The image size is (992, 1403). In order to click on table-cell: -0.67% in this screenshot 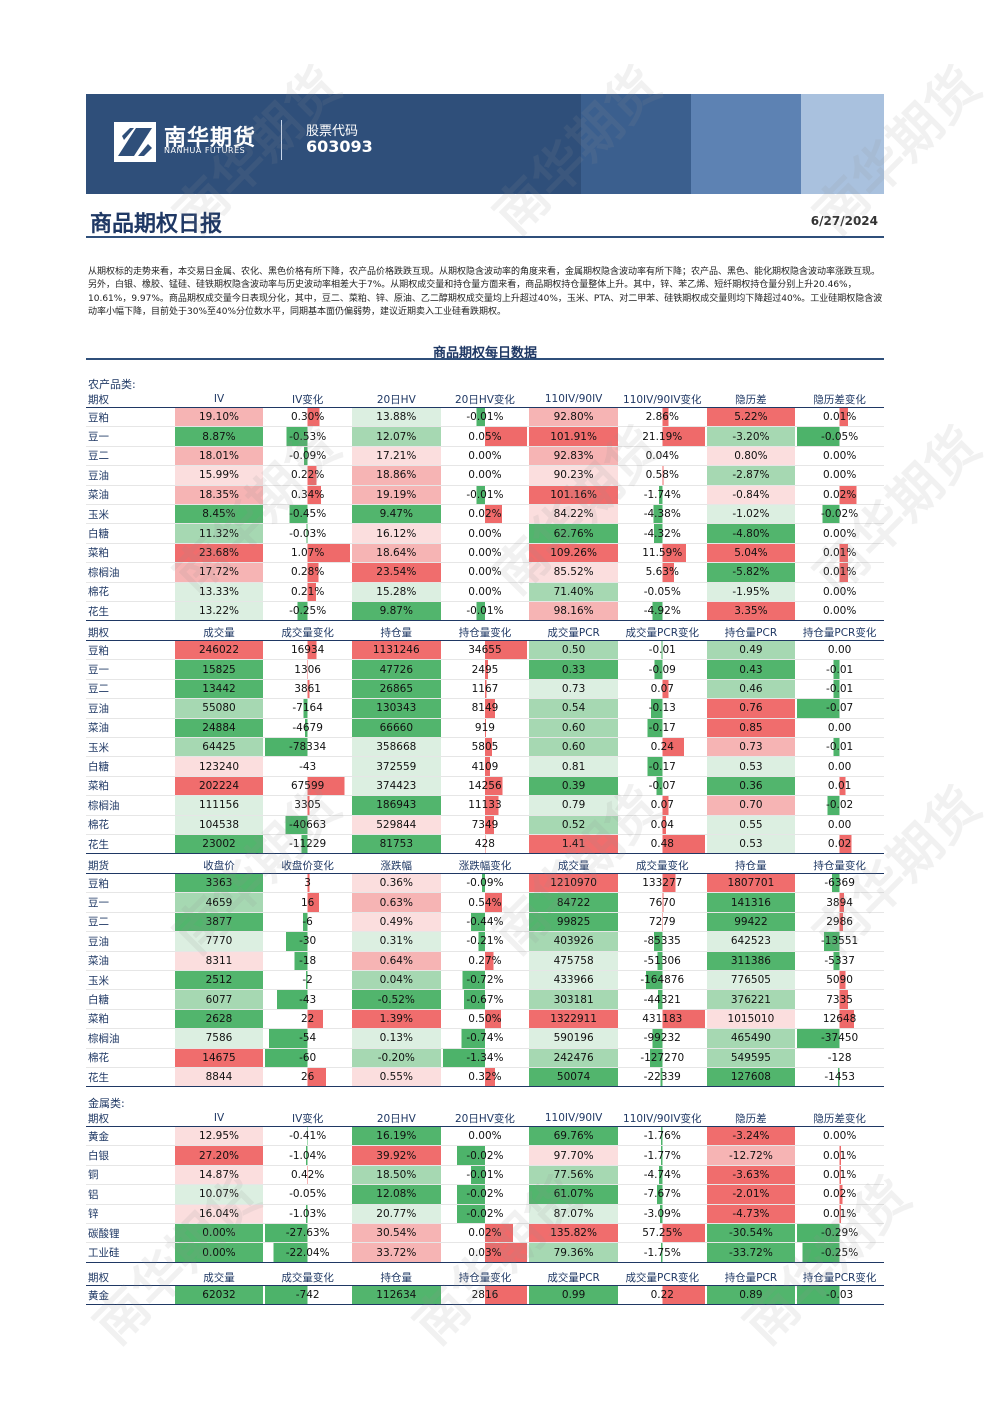, I will do `click(485, 999)`.